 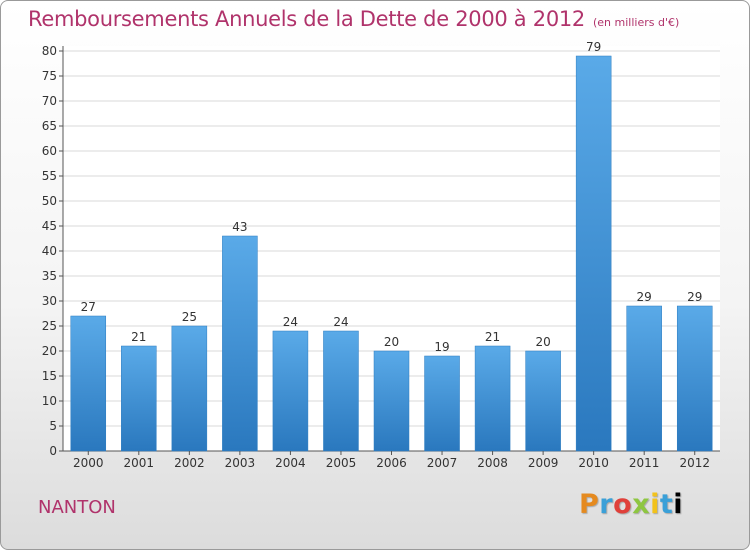 I want to click on proxiti-logo: Proxiti, so click(x=631, y=504).